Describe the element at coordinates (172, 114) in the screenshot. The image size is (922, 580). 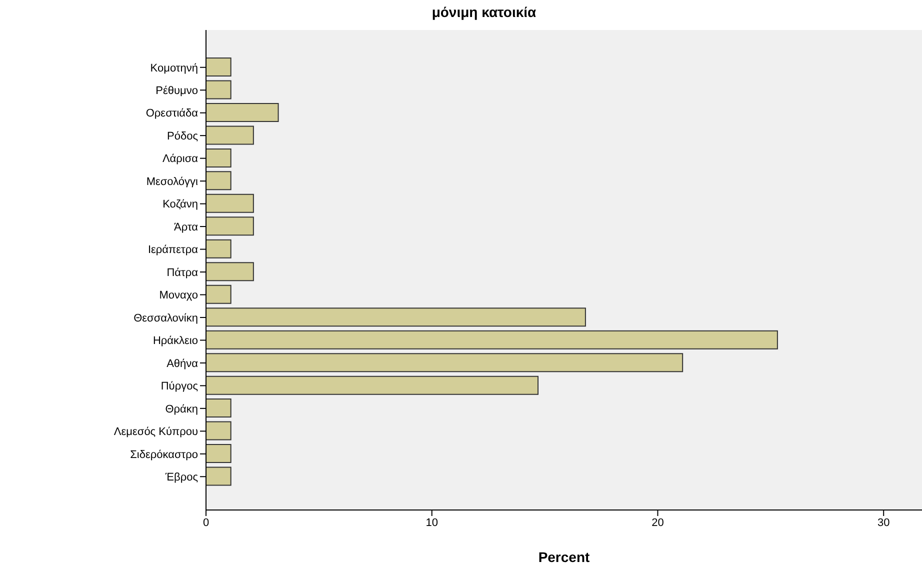
I see `y-tick-label: Ορεστιάδα` at that location.